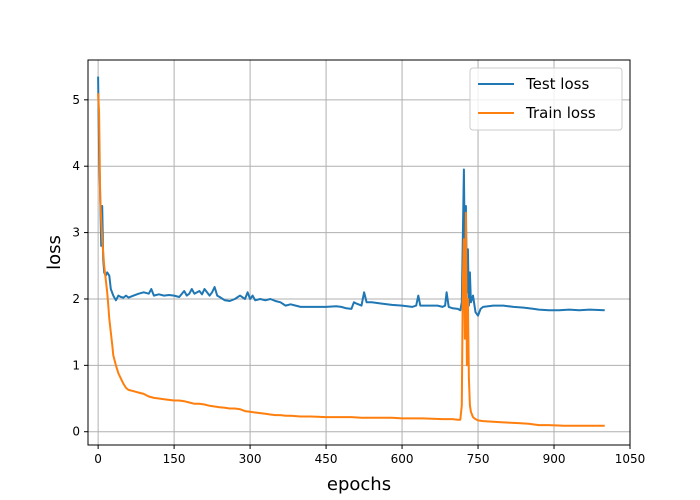 The width and height of the screenshot is (700, 500). Describe the element at coordinates (554, 459) in the screenshot. I see `x-tick-label: 900` at that location.